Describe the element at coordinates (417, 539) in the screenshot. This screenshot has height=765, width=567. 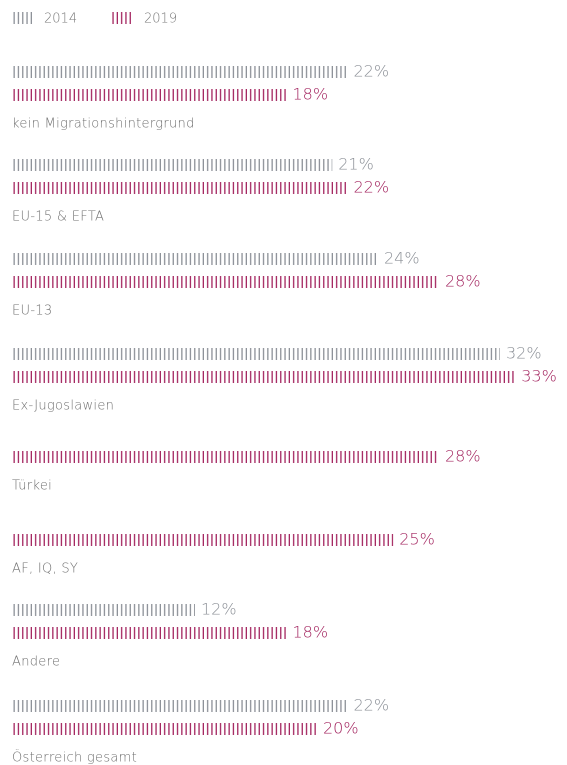
I see `value-label: 25%` at that location.